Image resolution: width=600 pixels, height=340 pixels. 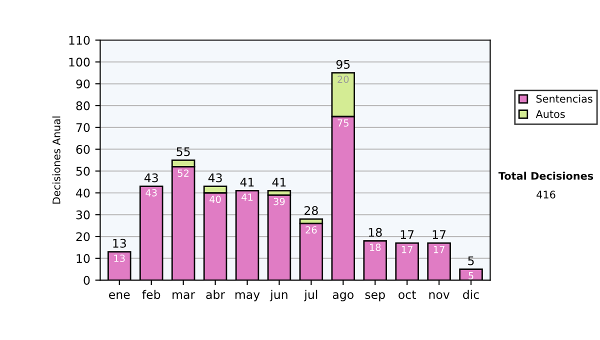 I want to click on x-tick-label: ene, so click(x=119, y=296).